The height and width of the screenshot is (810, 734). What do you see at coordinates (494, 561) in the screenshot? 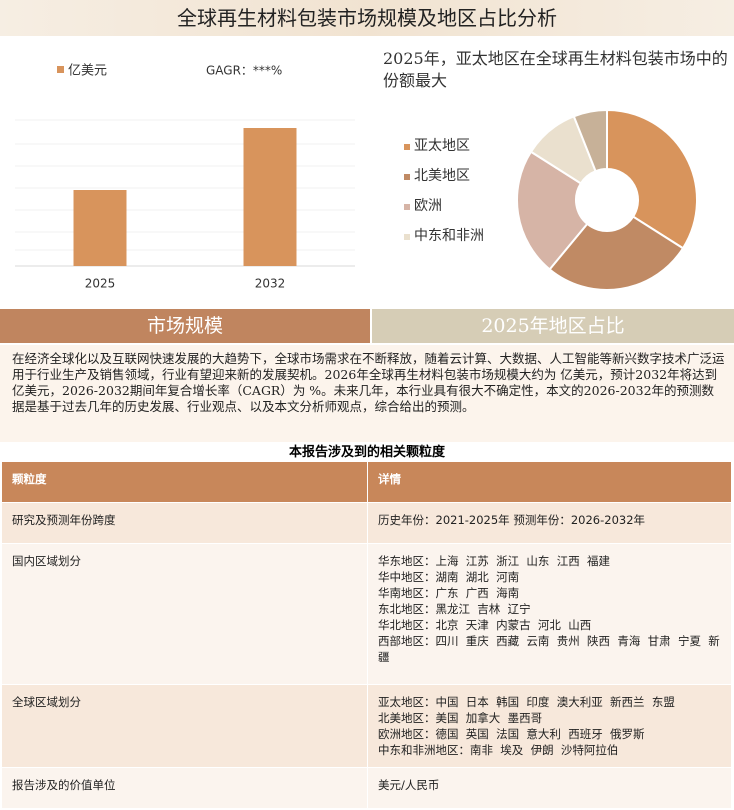
I see `cell-line: 华东地区：上海 江苏 浙江 山东 江西 福建` at bounding box center [494, 561].